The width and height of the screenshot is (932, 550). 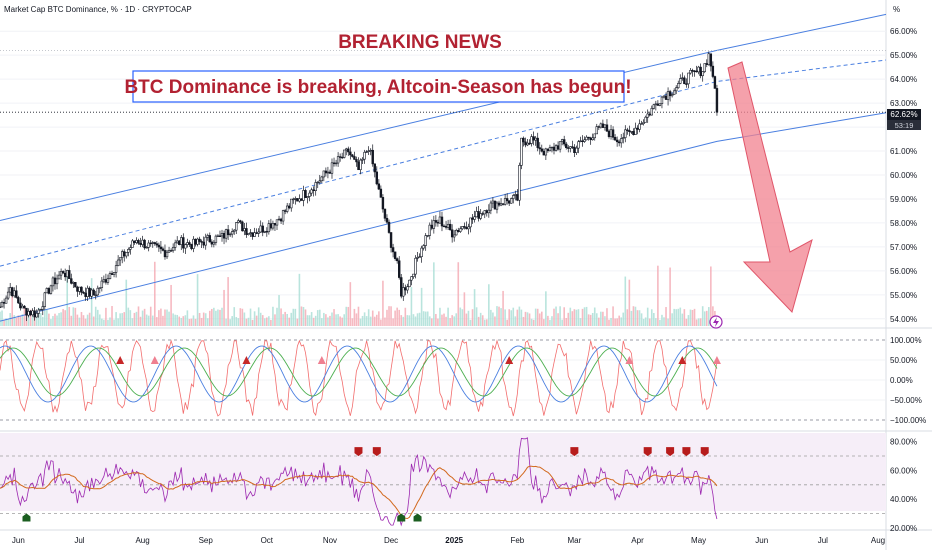 What do you see at coordinates (716, 322) in the screenshot?
I see `lightning-icon` at bounding box center [716, 322].